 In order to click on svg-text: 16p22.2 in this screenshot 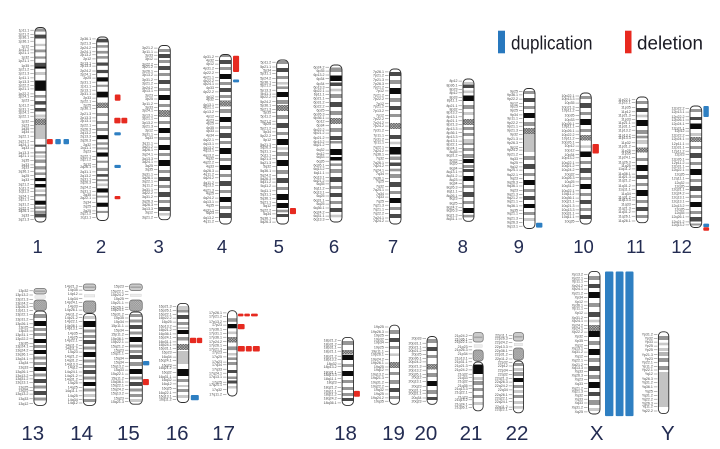, I will do `click(165, 318)`.